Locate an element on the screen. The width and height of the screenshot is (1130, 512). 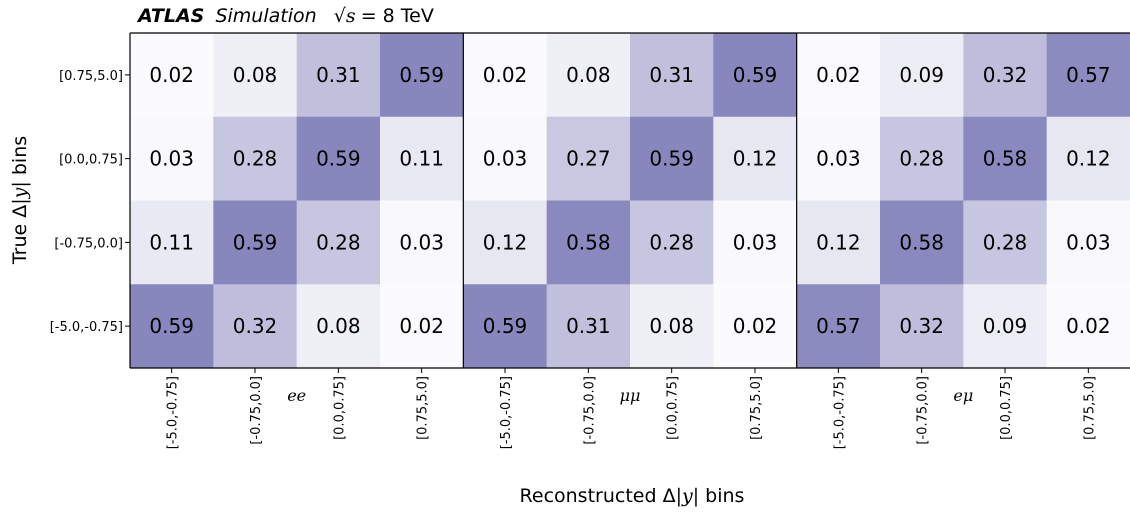
y-tick-label: [-5.0,-0.75] is located at coordinates (86, 327).